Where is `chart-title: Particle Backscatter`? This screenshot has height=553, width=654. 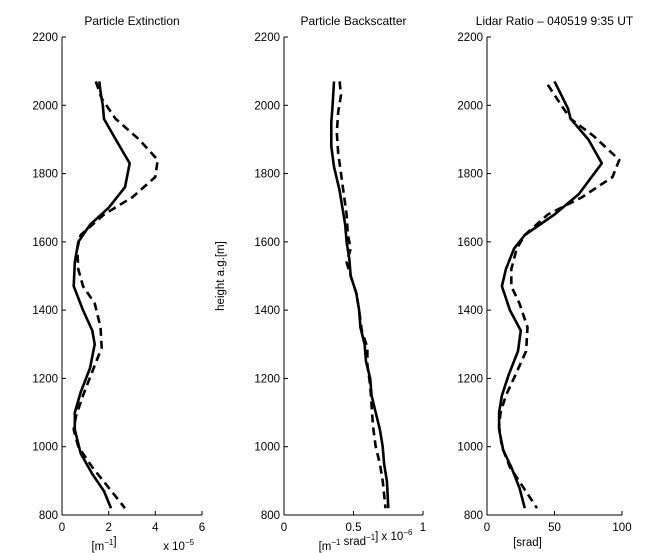 chart-title: Particle Backscatter is located at coordinates (353, 21).